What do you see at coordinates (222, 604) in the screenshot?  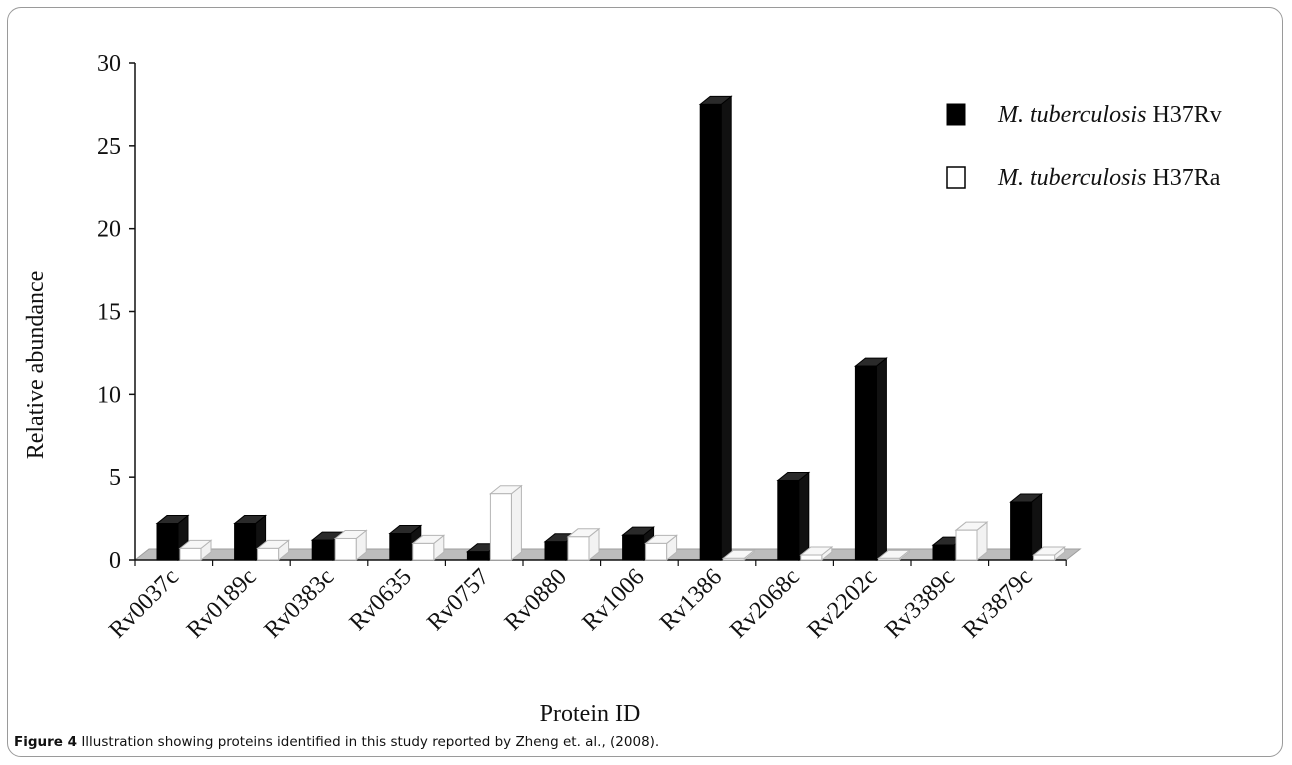 I see `x-tick-label-rv0189c: Rv0189c` at bounding box center [222, 604].